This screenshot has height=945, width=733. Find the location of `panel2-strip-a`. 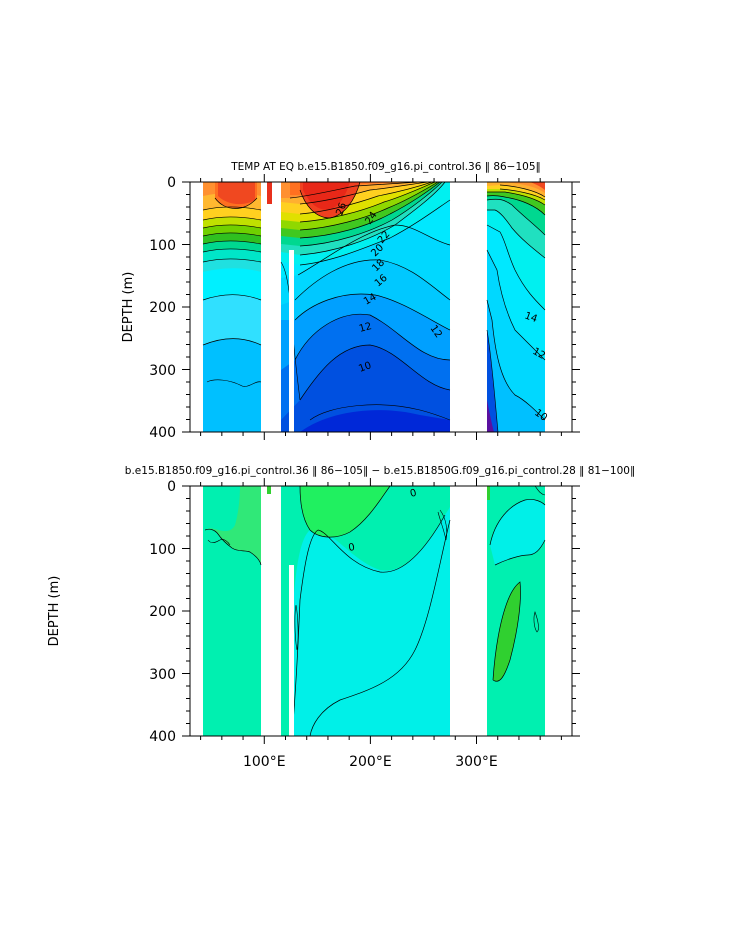

panel2-strip-a is located at coordinates (269, 490).